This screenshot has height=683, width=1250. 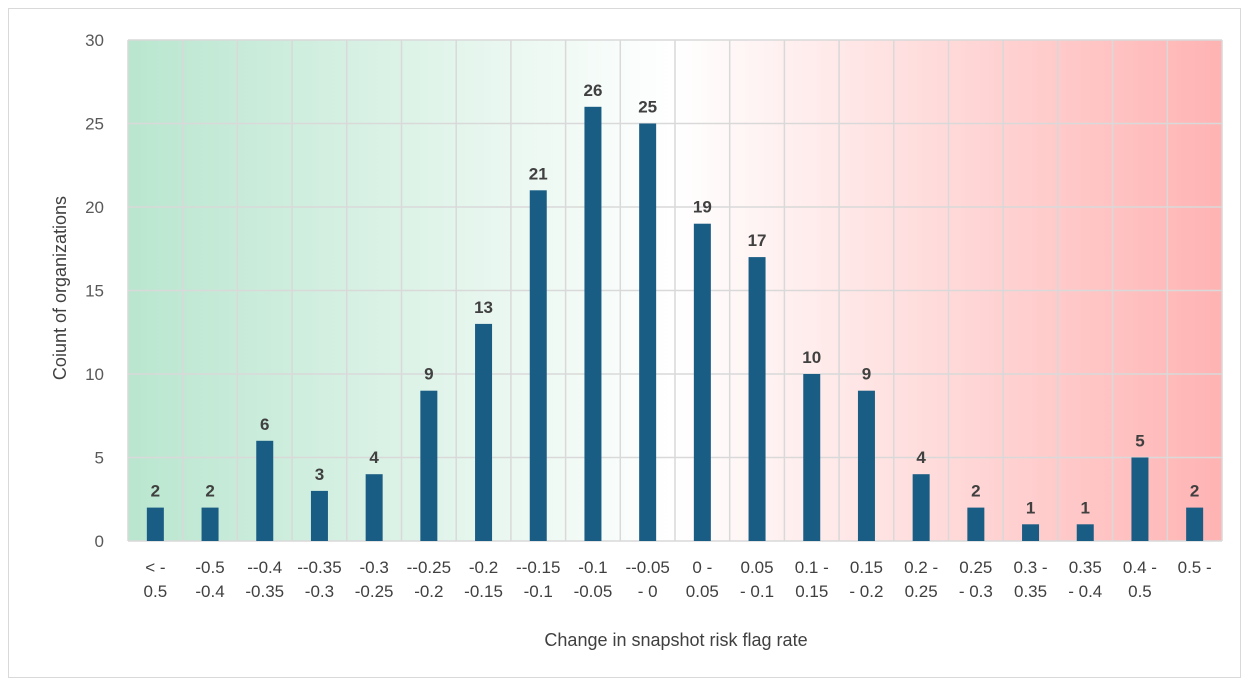 What do you see at coordinates (429, 567) in the screenshot?
I see `x-tick-label: --0.25` at bounding box center [429, 567].